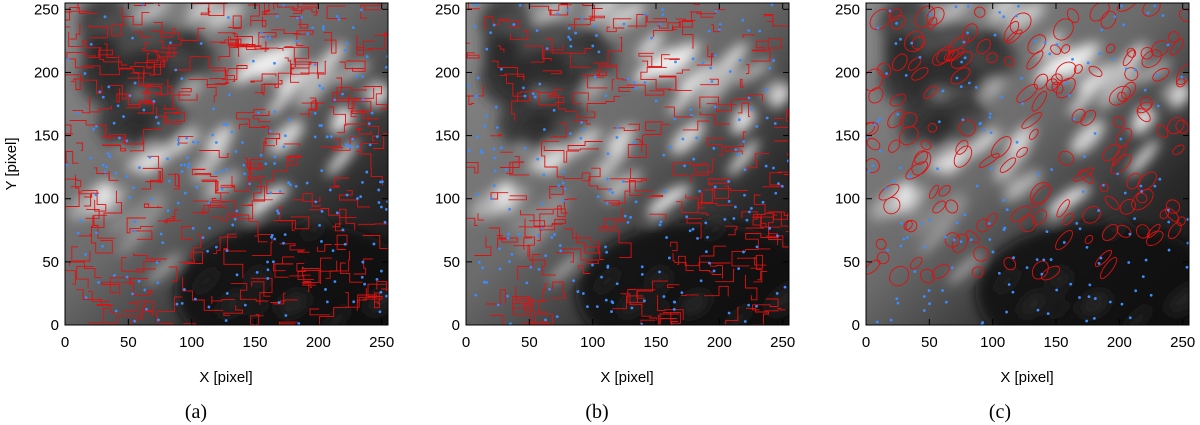 The height and width of the screenshot is (425, 1200). What do you see at coordinates (370, 89) in the screenshot?
I see `panel-a-fibril` at bounding box center [370, 89].